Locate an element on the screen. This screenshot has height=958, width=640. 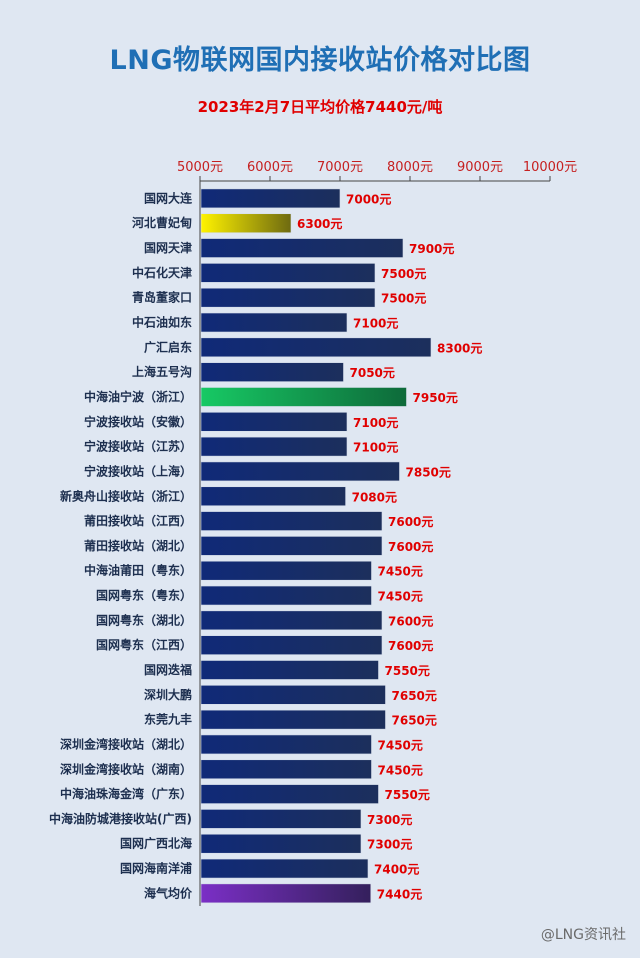
category-label: 国网大连 is located at coordinates (168, 197).